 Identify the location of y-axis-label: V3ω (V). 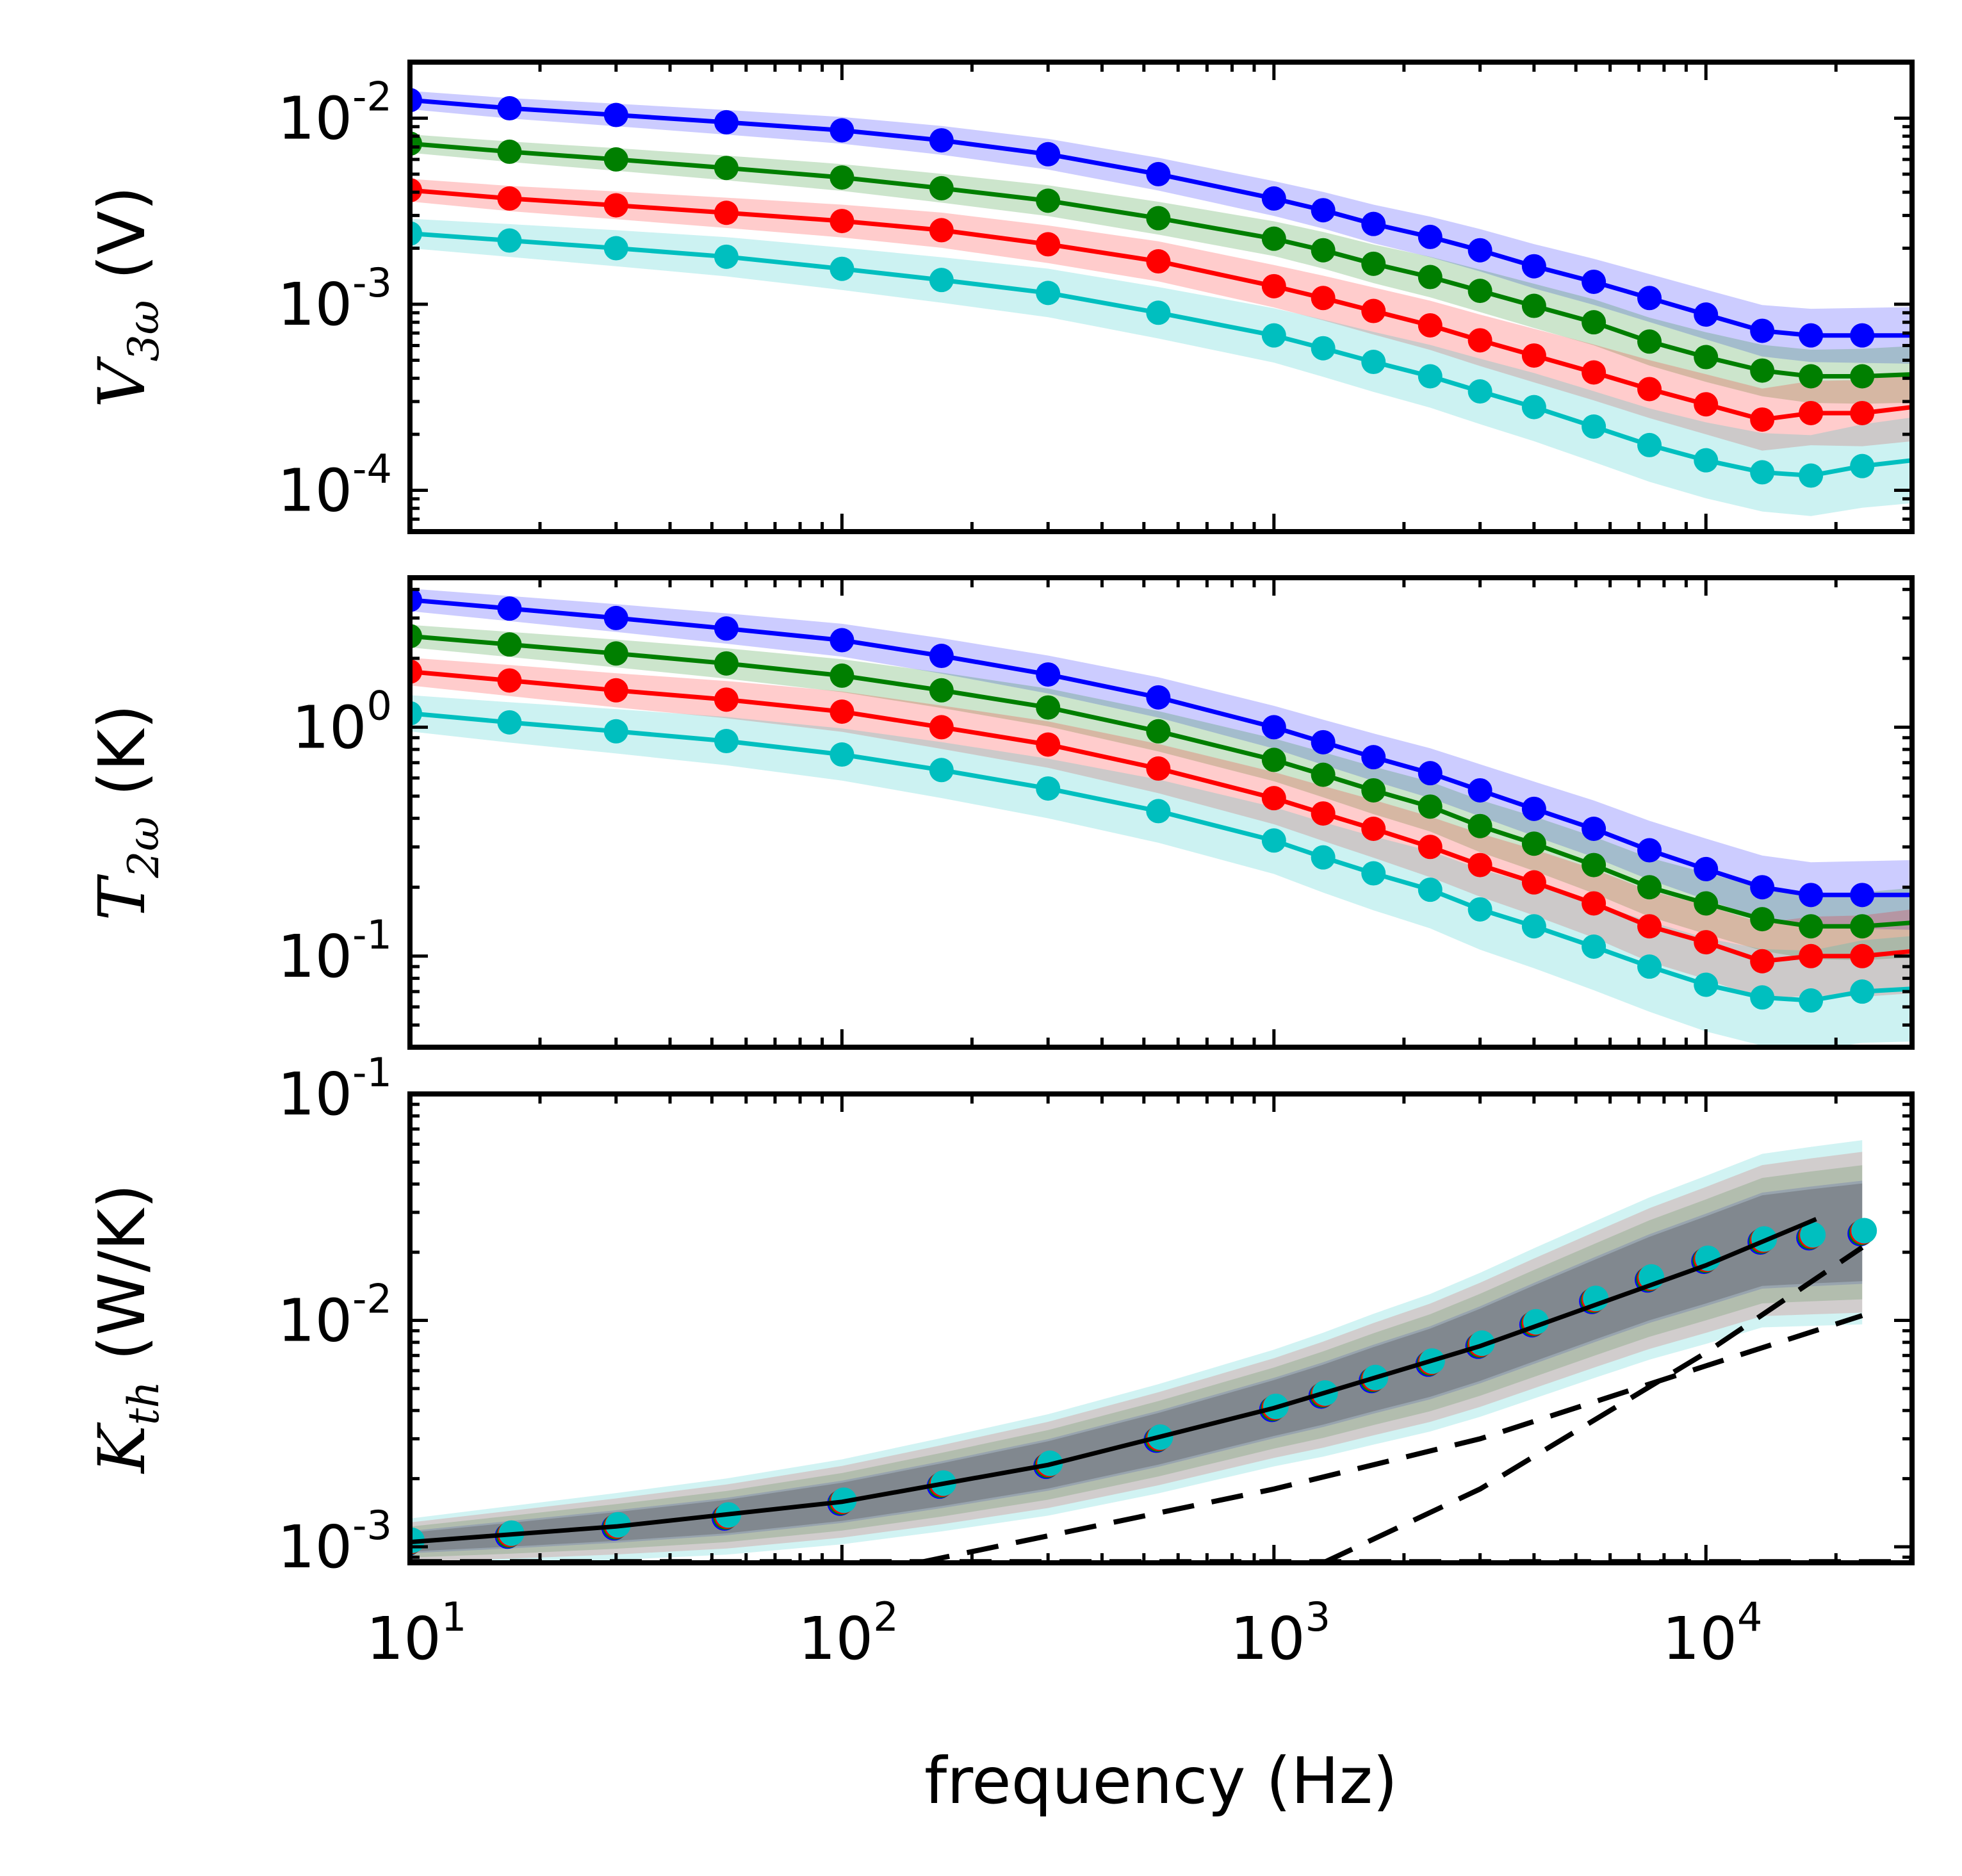
(126, 297).